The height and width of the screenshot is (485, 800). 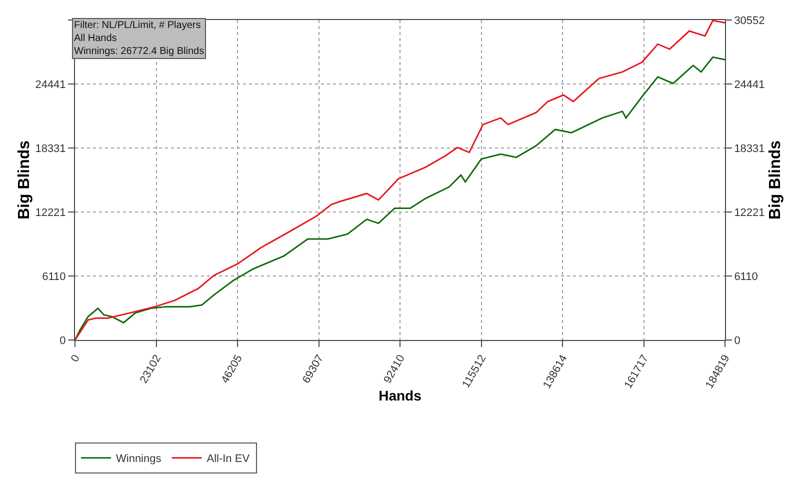 I want to click on y-tick-label: 6110, so click(x=54, y=276).